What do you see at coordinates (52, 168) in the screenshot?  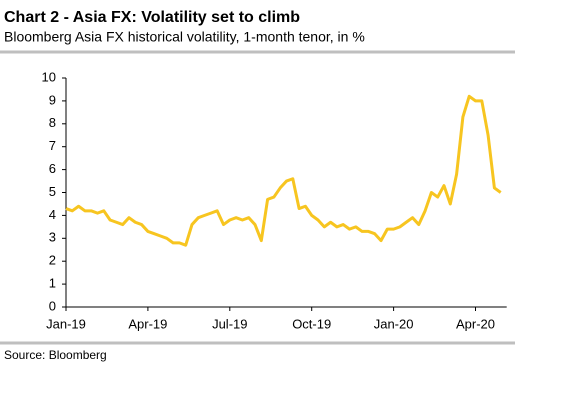 I see `y-tick-label: 6` at bounding box center [52, 168].